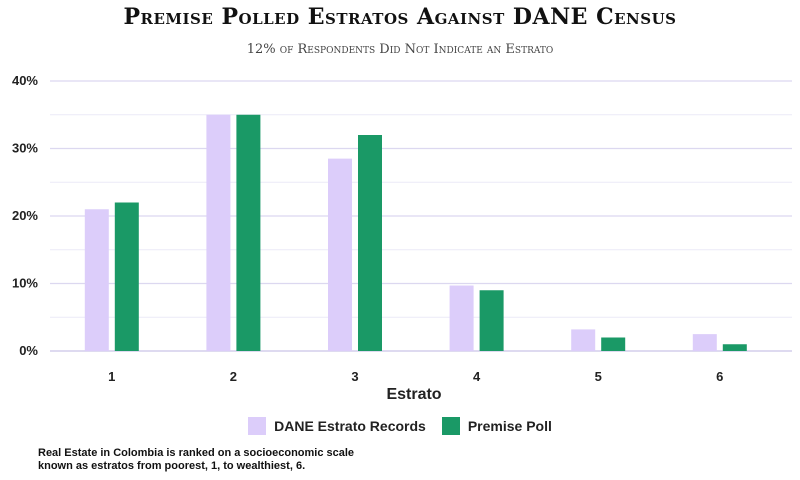  What do you see at coordinates (25, 283) in the screenshot?
I see `y-tick-label: 10%` at bounding box center [25, 283].